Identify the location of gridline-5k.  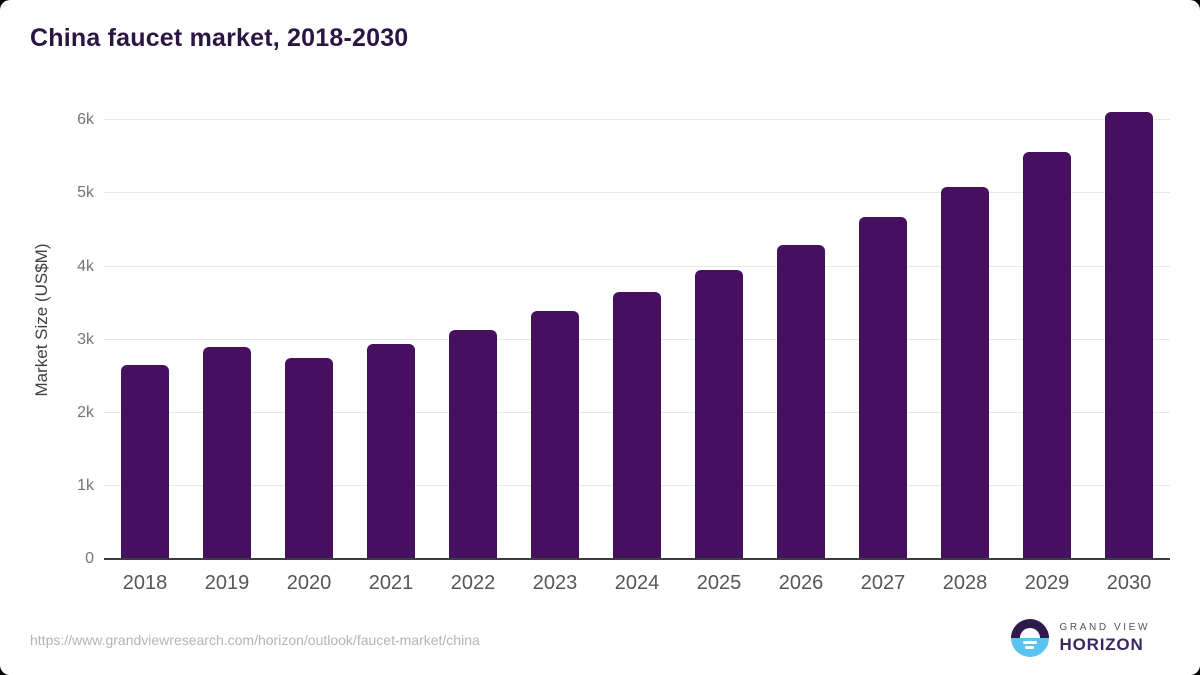
(637, 193).